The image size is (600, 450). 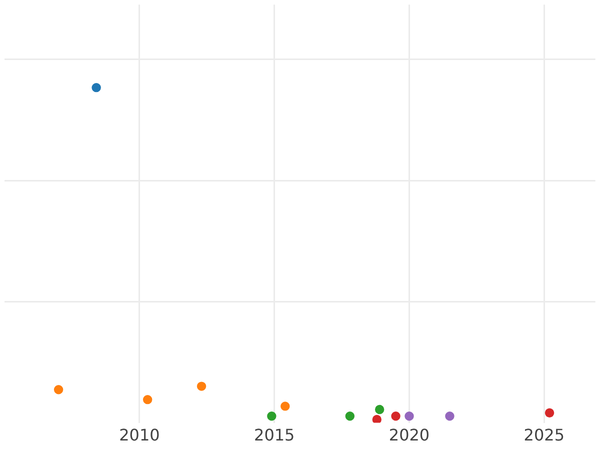 What do you see at coordinates (274, 435) in the screenshot?
I see `x-tick-label: 2015` at bounding box center [274, 435].